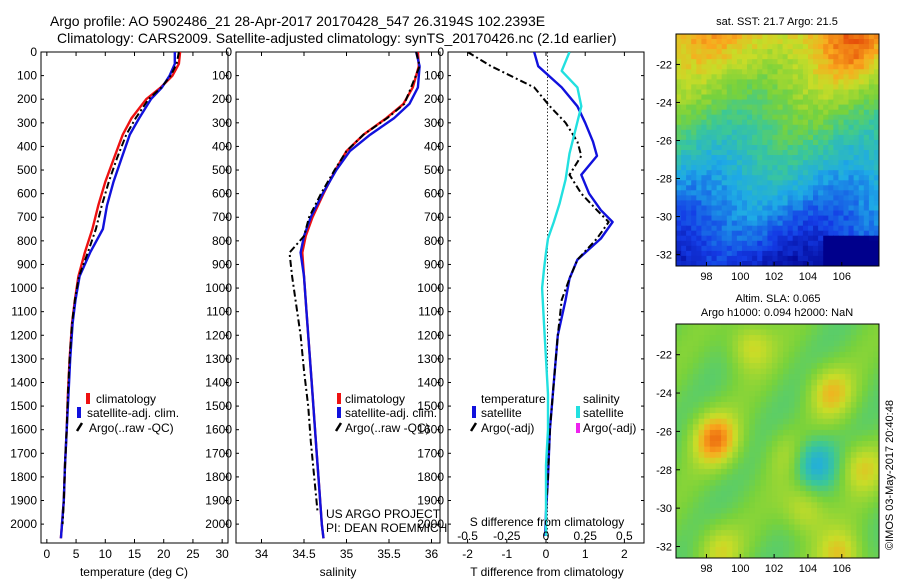 The image size is (900, 580). Describe the element at coordinates (339, 412) in the screenshot. I see `legend-swatch-satellite` at that location.